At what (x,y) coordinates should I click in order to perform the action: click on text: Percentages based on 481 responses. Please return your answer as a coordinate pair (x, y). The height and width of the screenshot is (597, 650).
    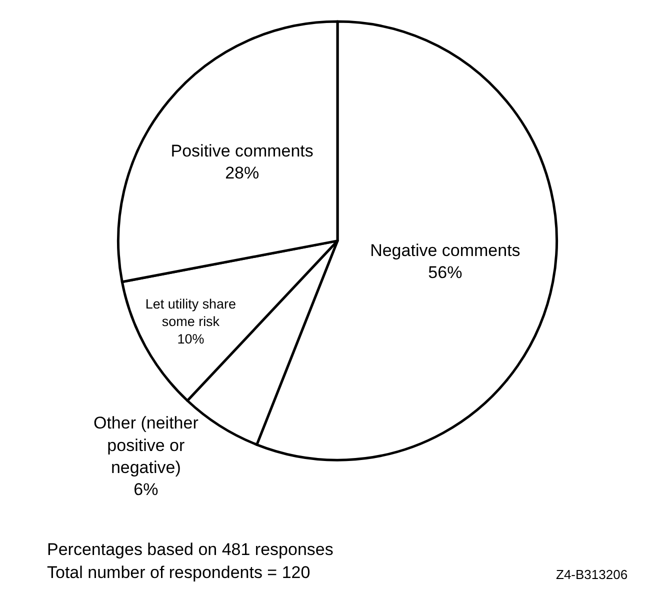
    Looking at the image, I should click on (190, 549).